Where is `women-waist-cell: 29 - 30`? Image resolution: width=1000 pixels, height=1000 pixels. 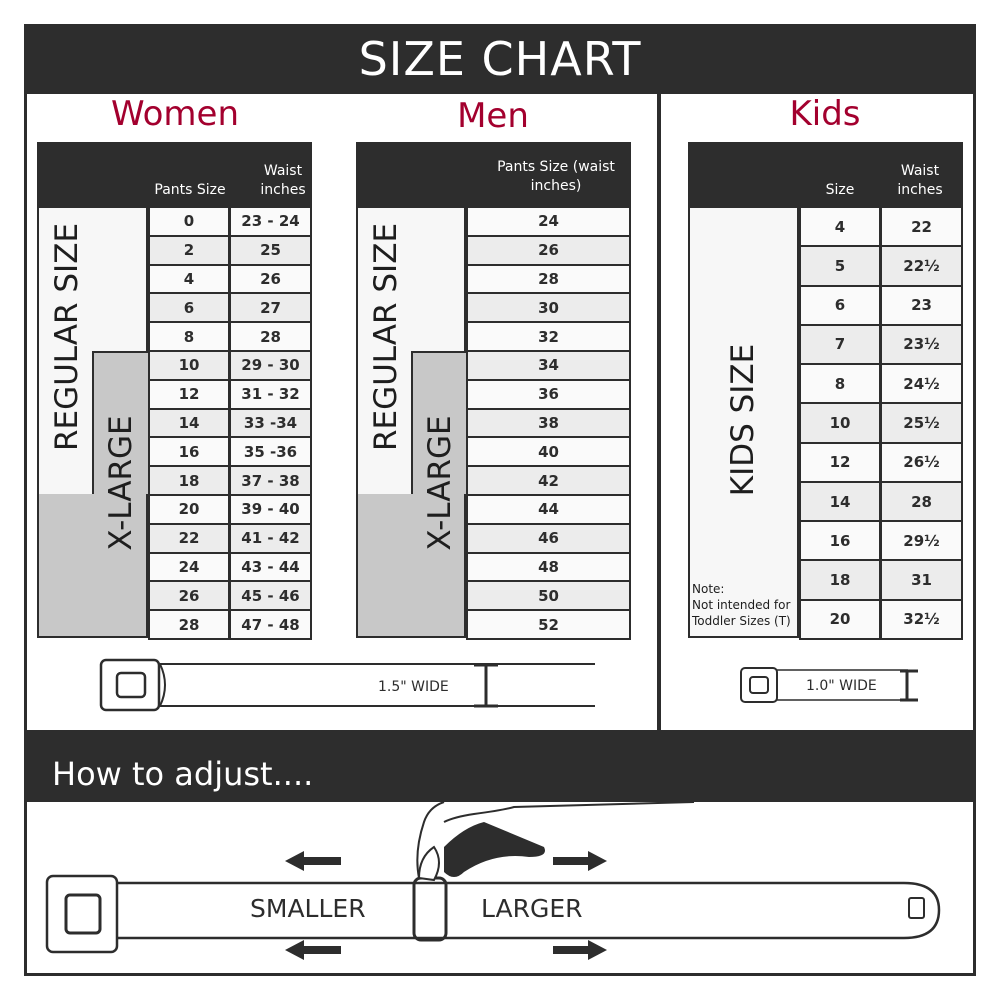
women-waist-cell: 29 - 30 is located at coordinates (270, 365).